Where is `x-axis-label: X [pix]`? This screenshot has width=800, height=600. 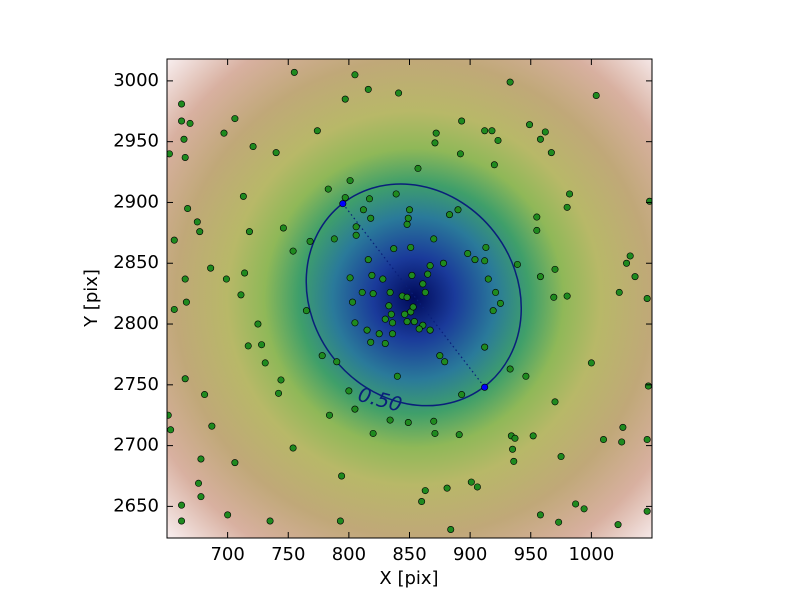
x-axis-label: X [pix] is located at coordinates (408, 578).